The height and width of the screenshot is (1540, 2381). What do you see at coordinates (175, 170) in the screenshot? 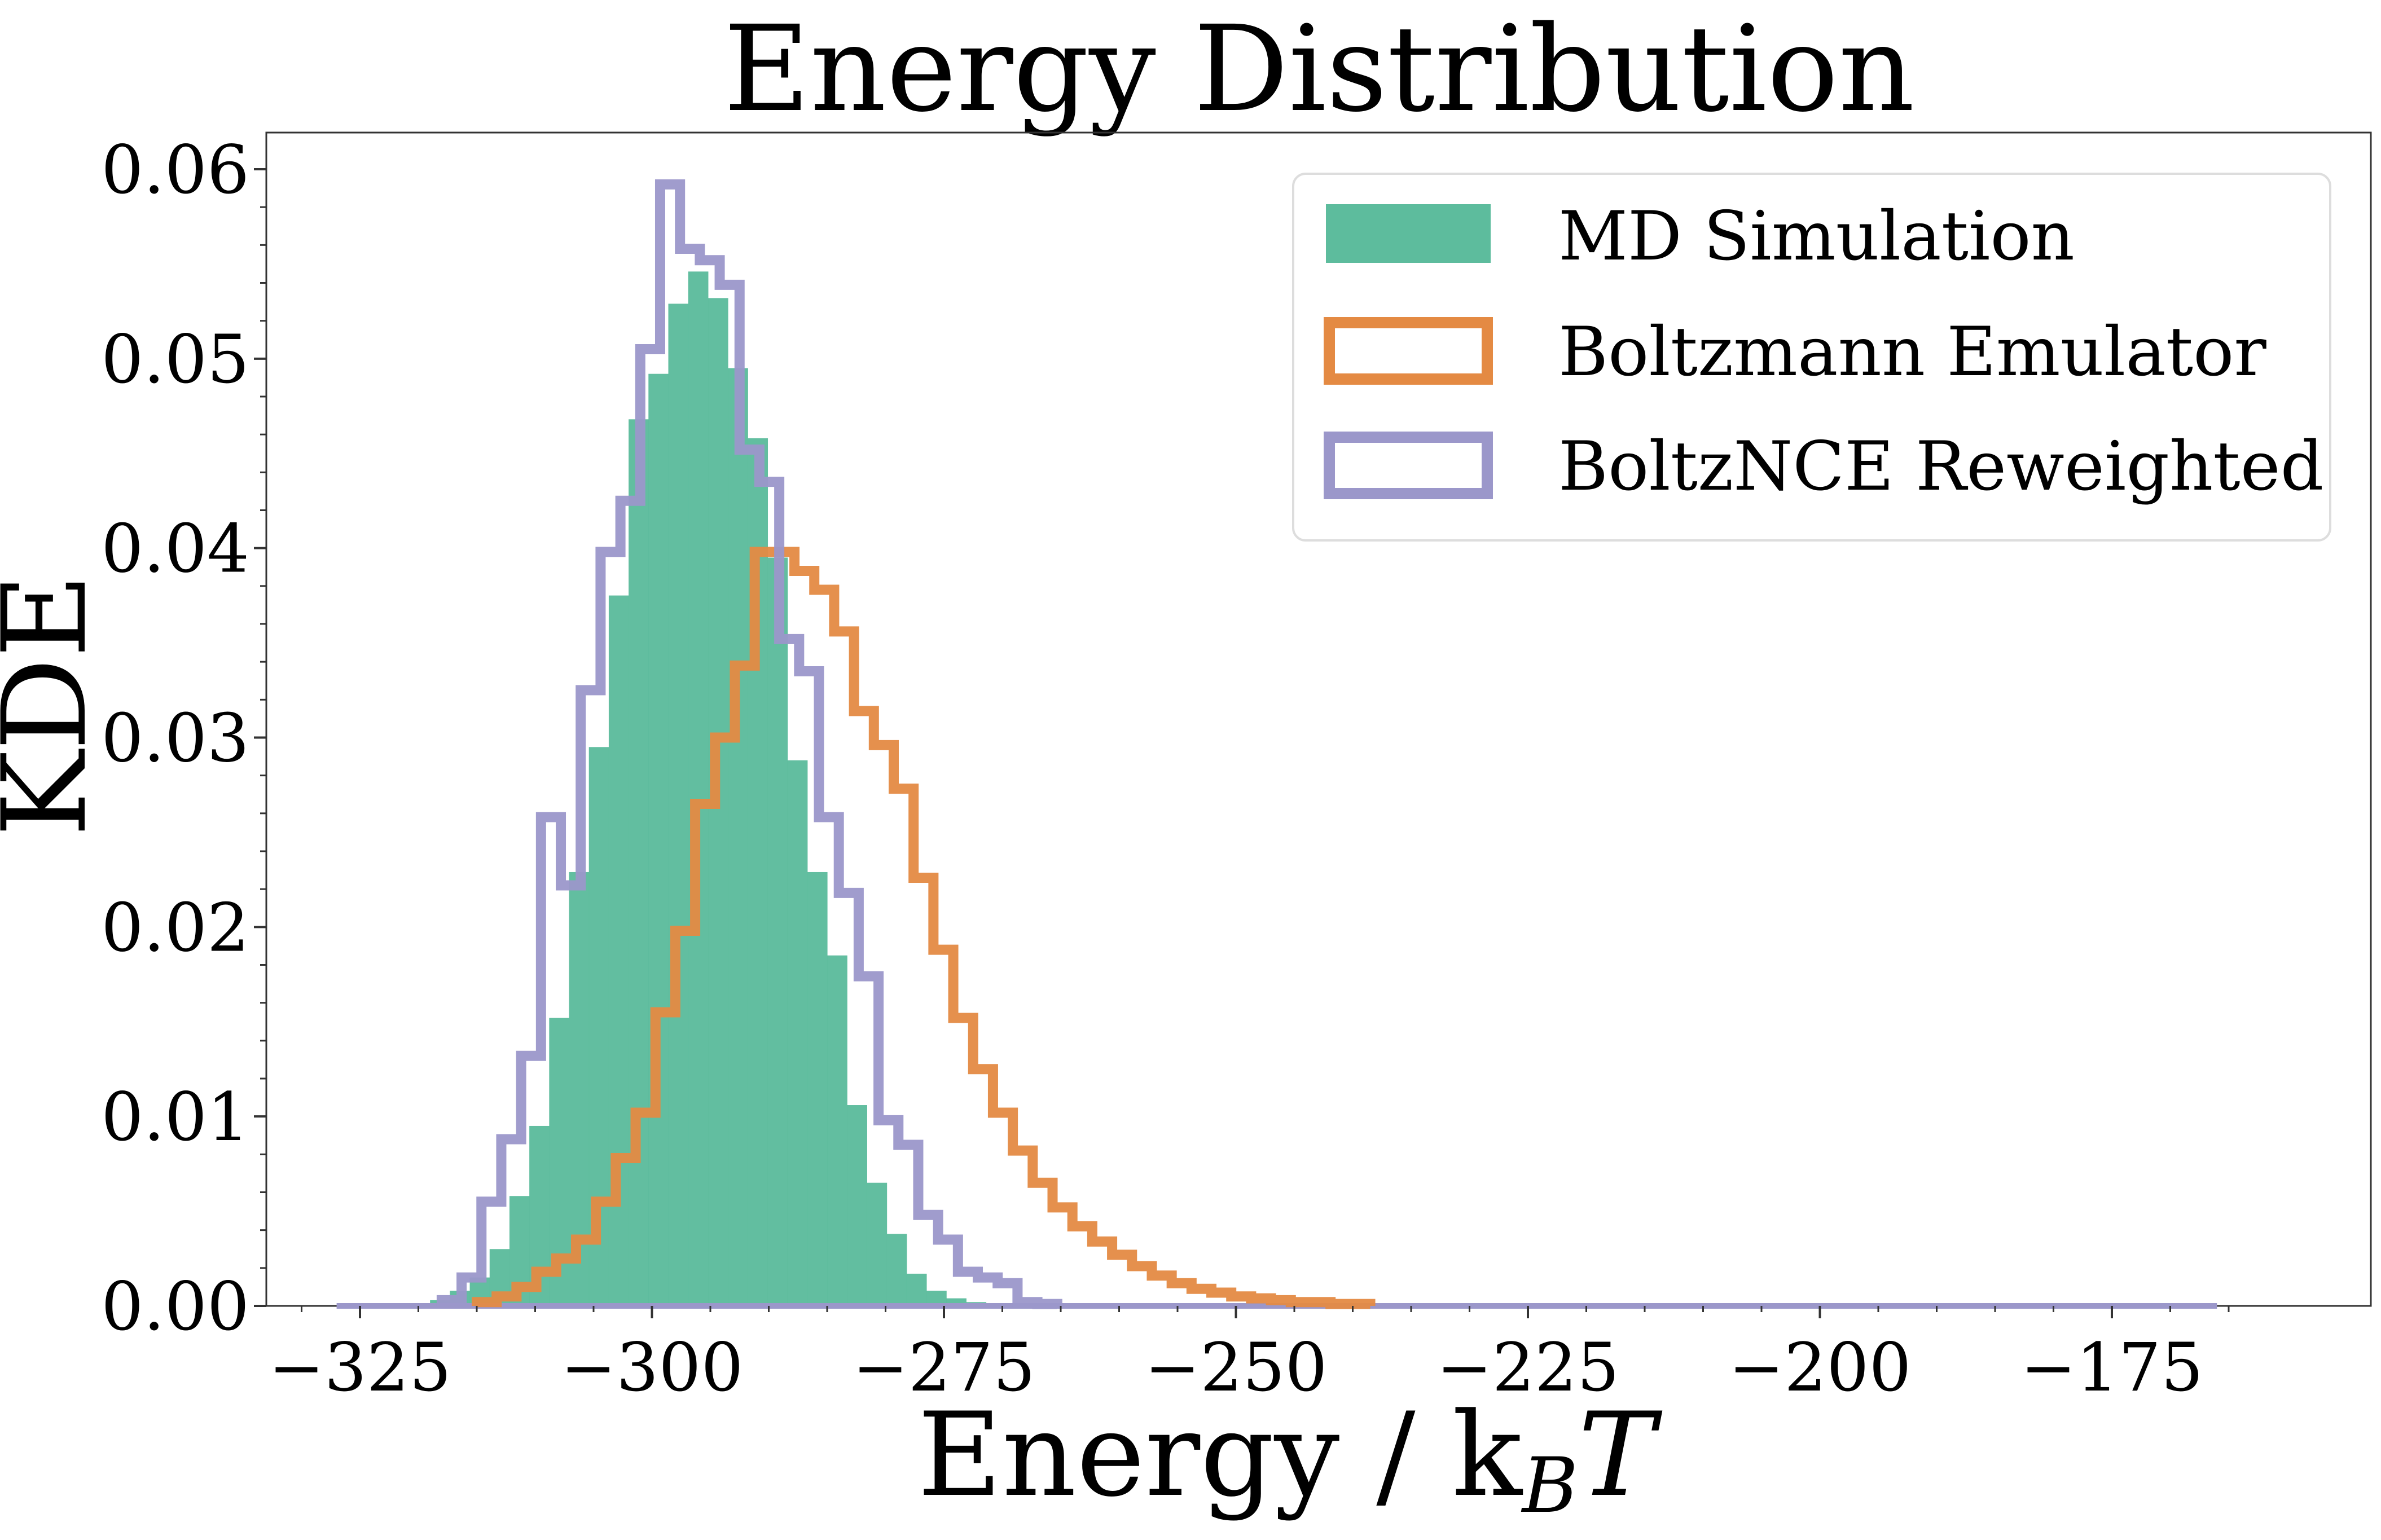
I see `y-tick-label: 0.06` at bounding box center [175, 170].